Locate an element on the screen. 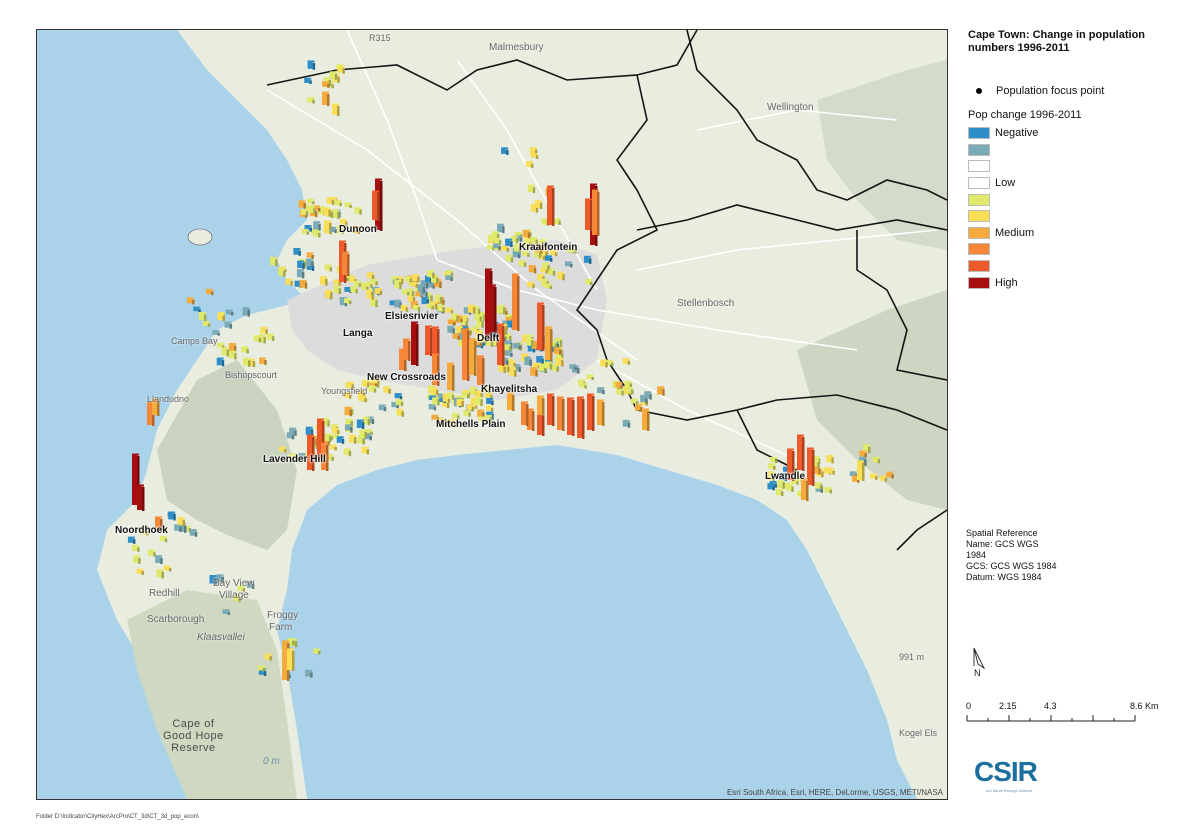  north-arrow: N is located at coordinates (980, 665).